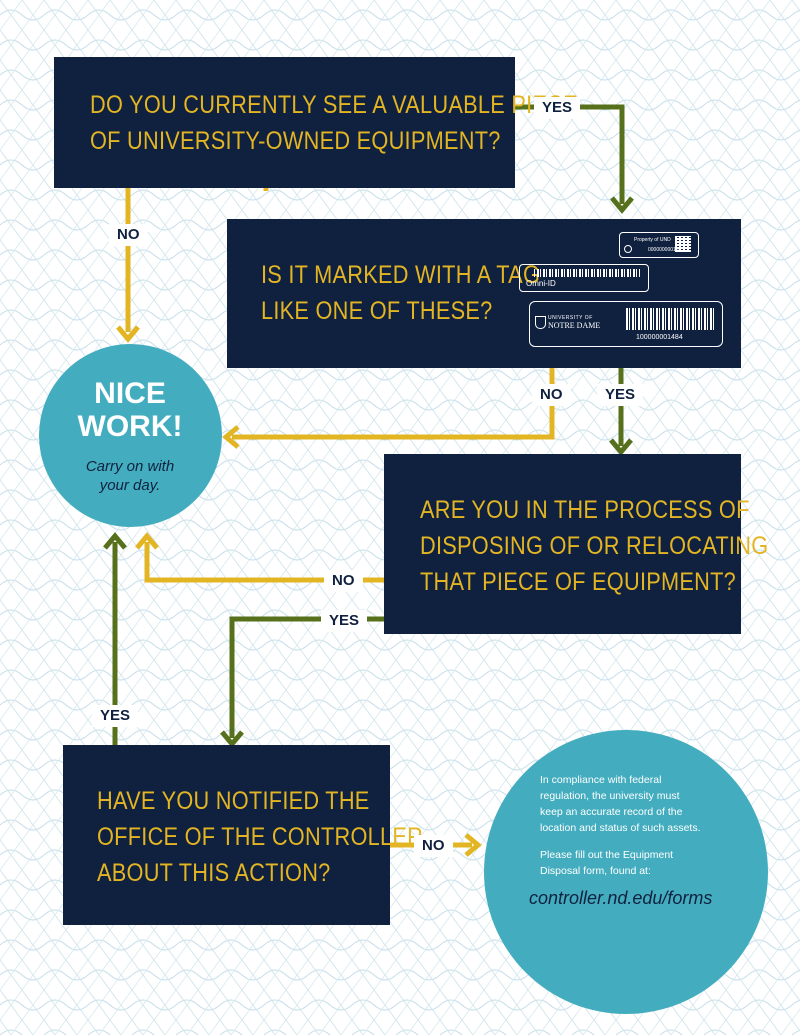 The image size is (800, 1035). I want to click on asset-tag-notre-dame: UNIVERSITY OF NOTRE DAME 100000001484, so click(626, 324).